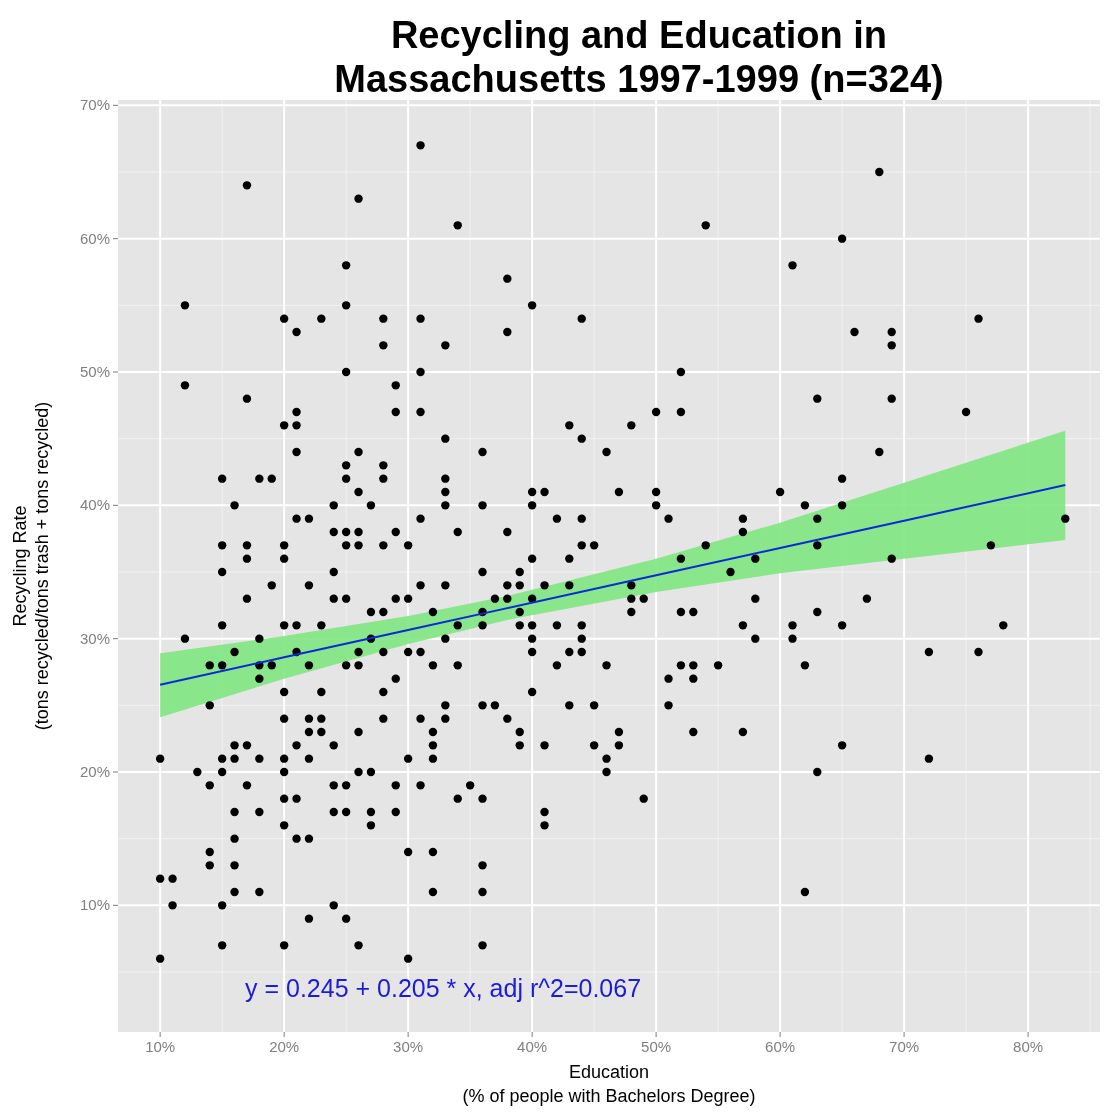  What do you see at coordinates (31, 566) in the screenshot?
I see `y-axis-title: Recycling Rate (tons recycled/tons trash + tons recycled)` at bounding box center [31, 566].